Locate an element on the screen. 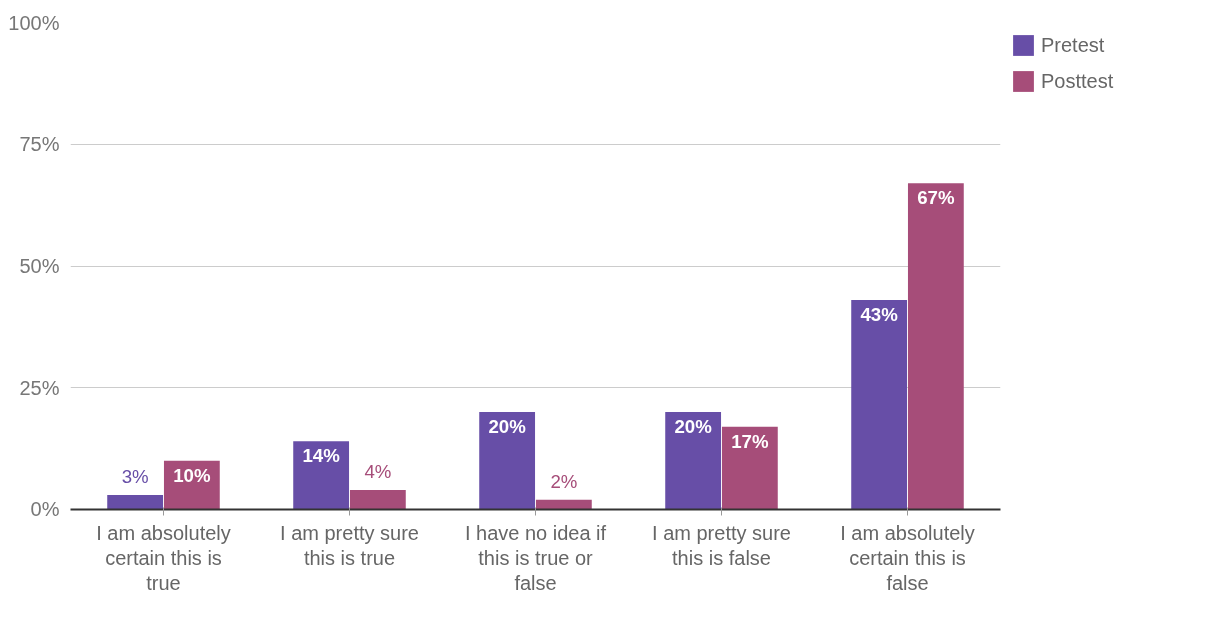 Image resolution: width=1205 pixels, height=630 pixels. y-tick-label: 100% is located at coordinates (34, 22).